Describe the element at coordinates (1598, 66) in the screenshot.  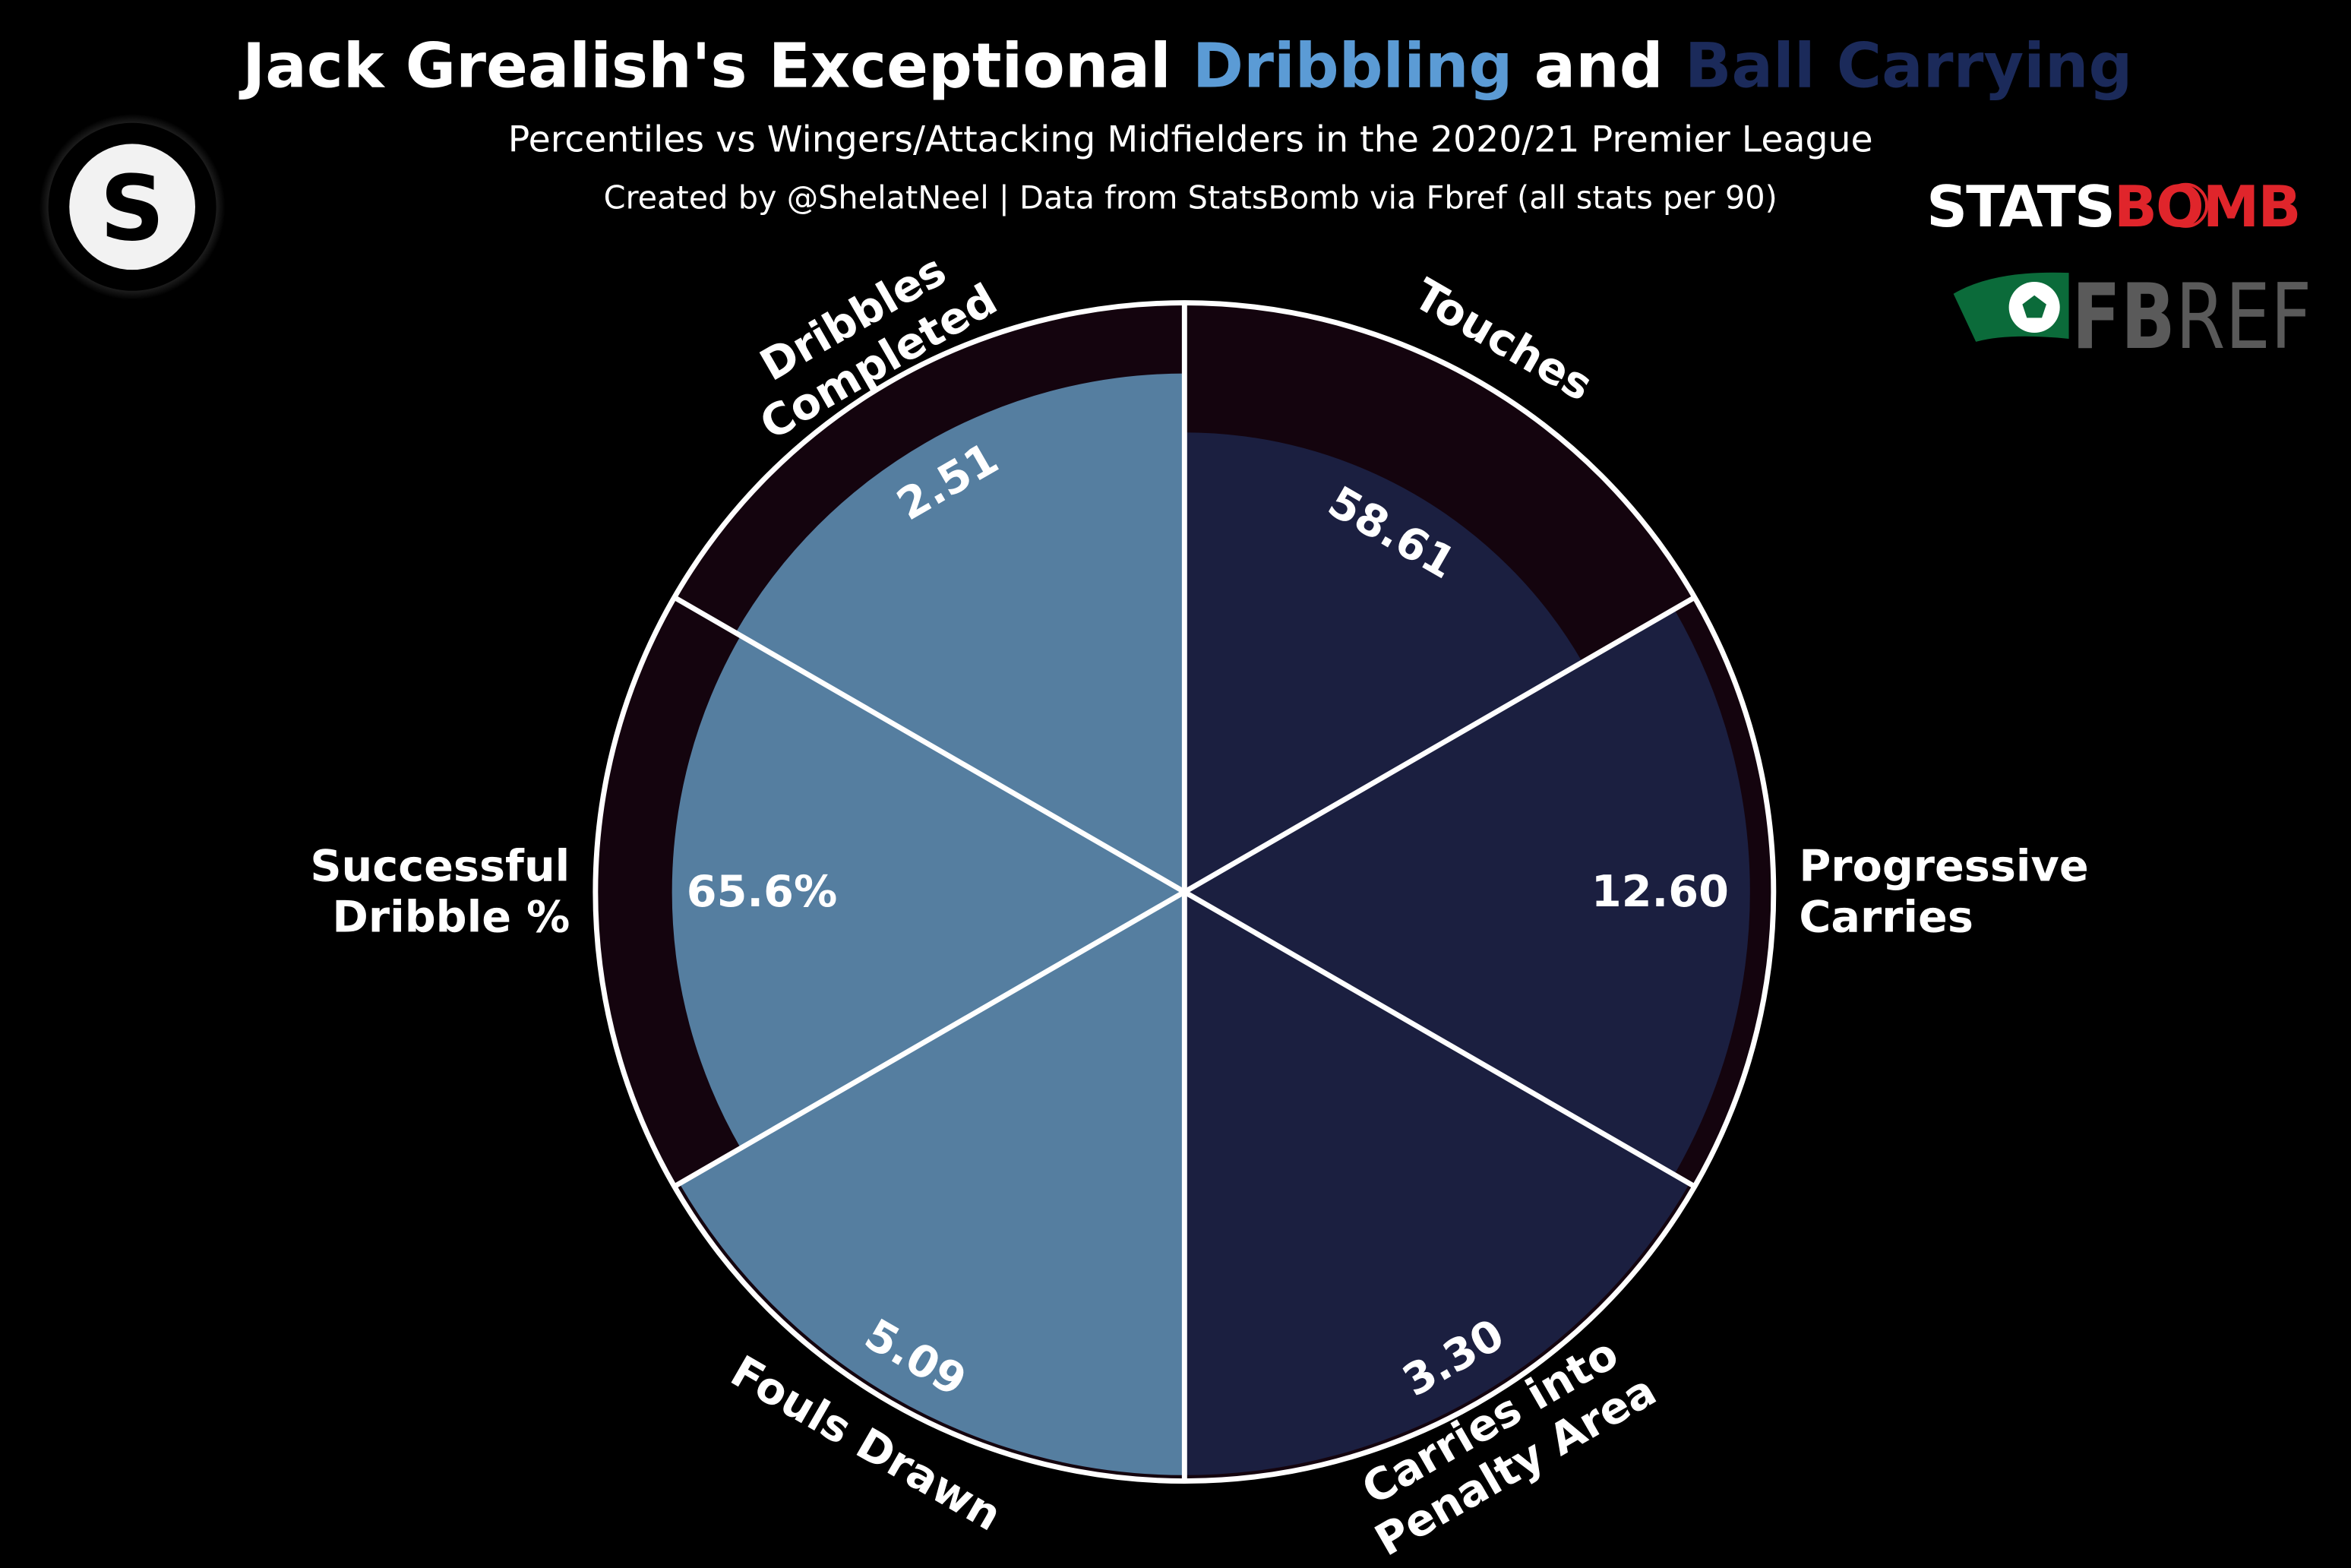
I see `title-part-3: and` at that location.